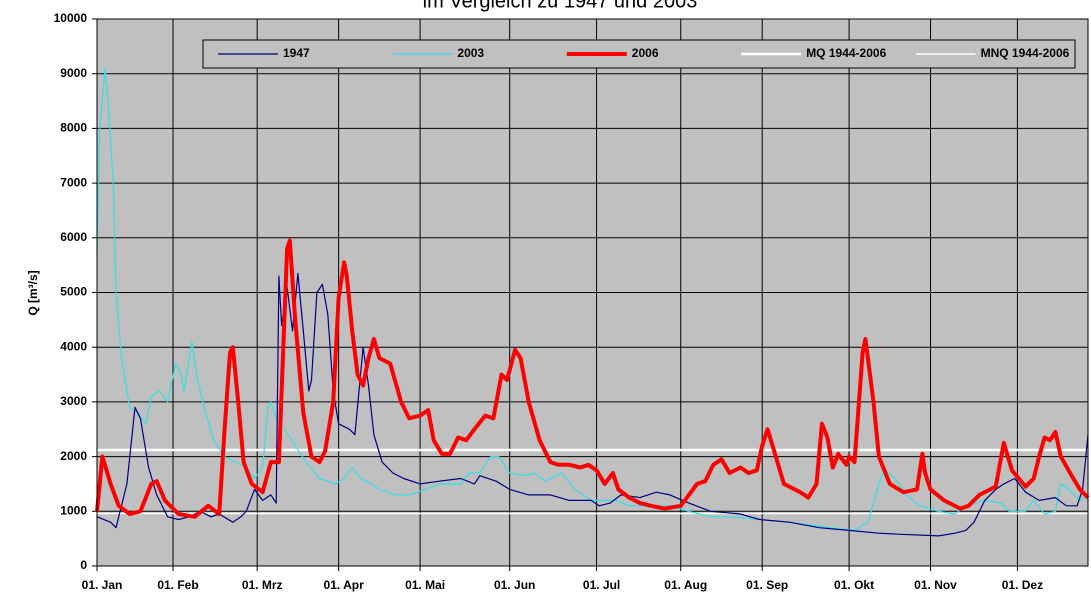 This screenshot has width=1091, height=597. Describe the element at coordinates (177, 585) in the screenshot. I see `x-tick-label: 01. Feb` at that location.